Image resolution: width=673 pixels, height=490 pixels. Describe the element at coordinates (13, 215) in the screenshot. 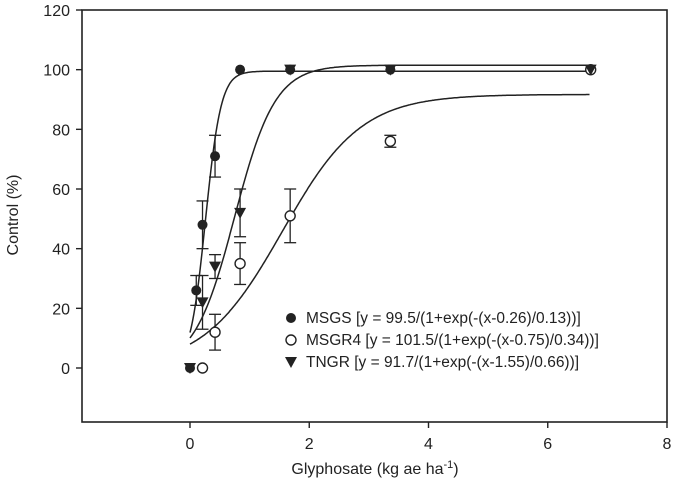

I see `y-axis-title: Control (%)` at that location.